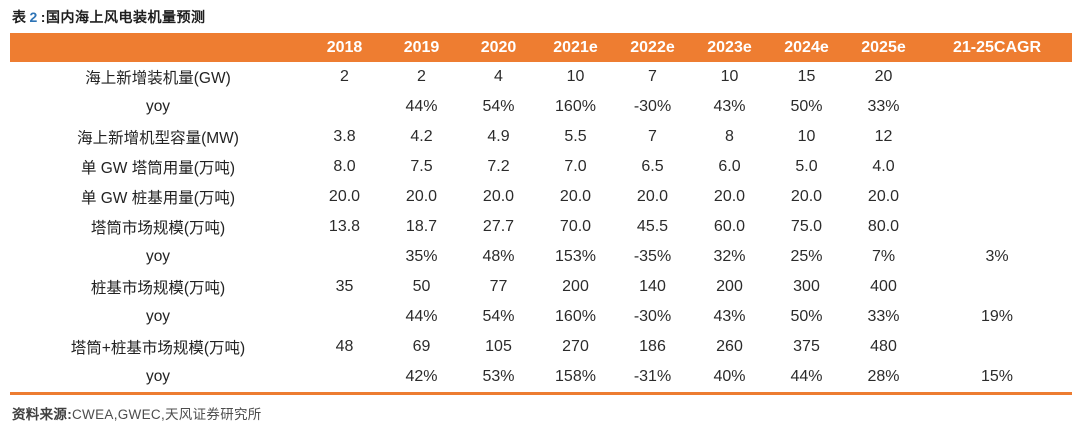 The image size is (1080, 433). Describe the element at coordinates (729, 256) in the screenshot. I see `table-cell: 32%` at that location.